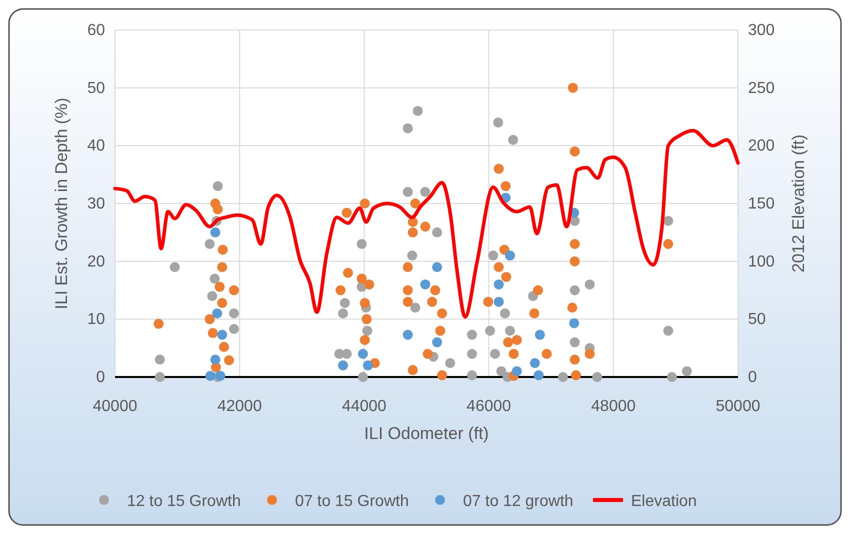 This screenshot has height=534, width=850. What do you see at coordinates (761, 204) in the screenshot?
I see `y2-tick-label: 150` at bounding box center [761, 204].